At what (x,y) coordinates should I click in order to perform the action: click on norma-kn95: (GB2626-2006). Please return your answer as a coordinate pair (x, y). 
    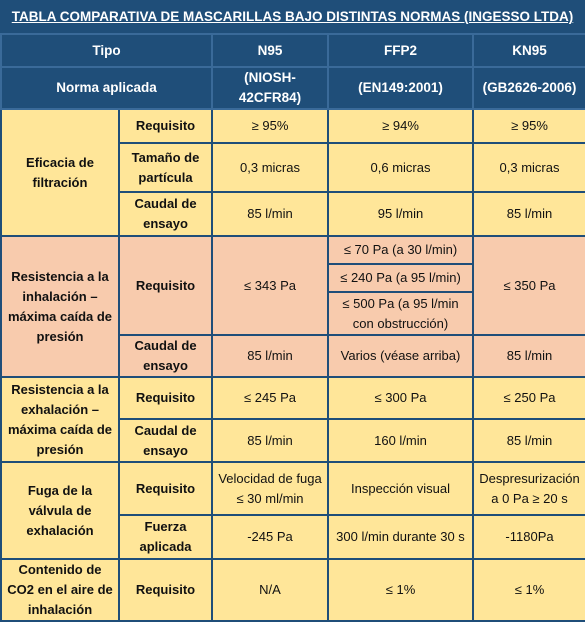
    Looking at the image, I should click on (528, 88).